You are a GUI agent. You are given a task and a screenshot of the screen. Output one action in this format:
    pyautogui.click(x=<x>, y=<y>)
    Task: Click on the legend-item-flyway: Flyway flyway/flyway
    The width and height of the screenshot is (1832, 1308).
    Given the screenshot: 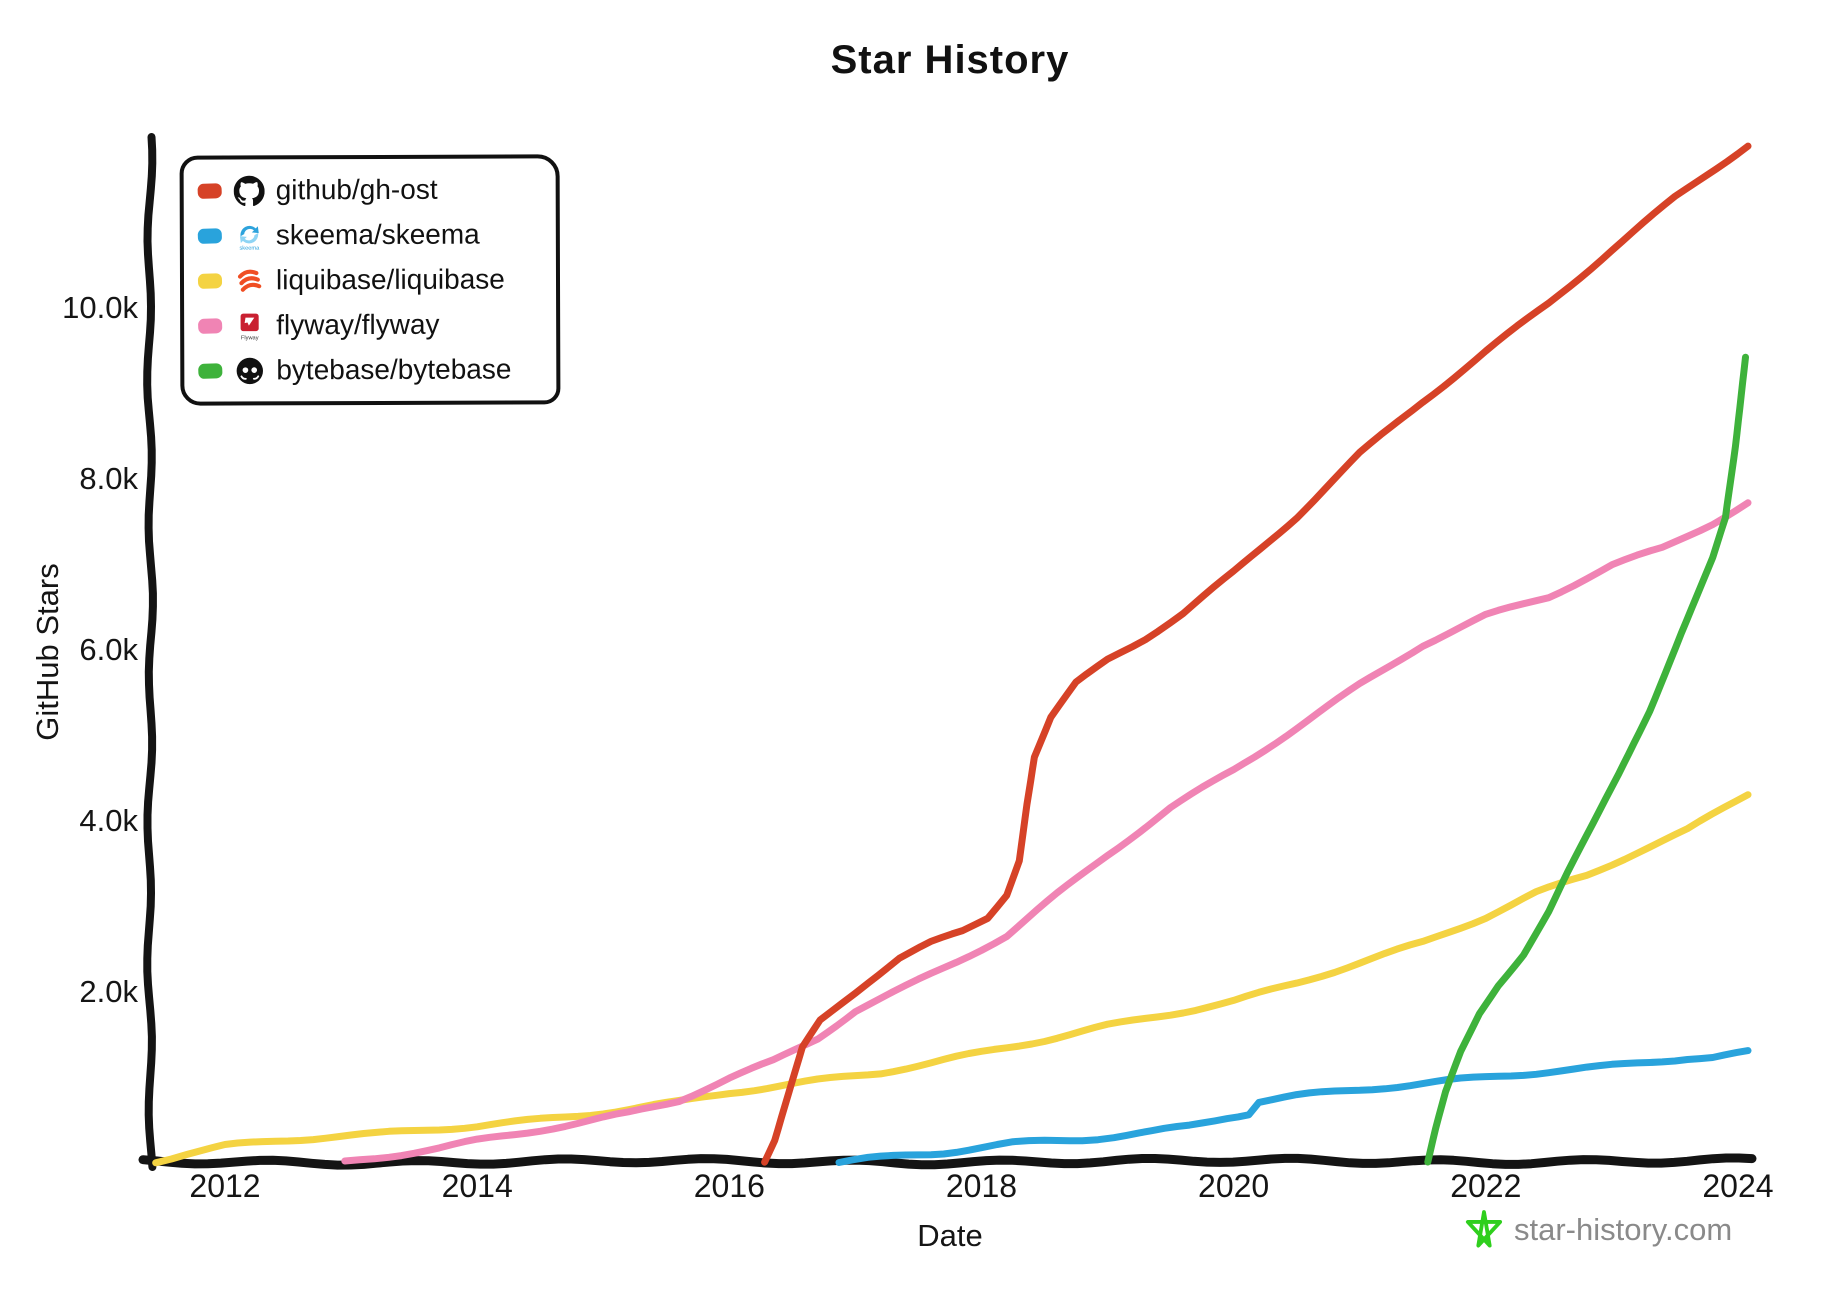 What is the action you would take?
    pyautogui.click(x=371, y=324)
    